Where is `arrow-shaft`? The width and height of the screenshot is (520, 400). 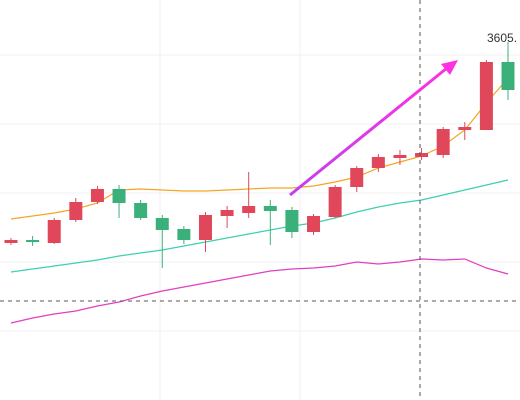
arrow-shaft is located at coordinates (368, 131).